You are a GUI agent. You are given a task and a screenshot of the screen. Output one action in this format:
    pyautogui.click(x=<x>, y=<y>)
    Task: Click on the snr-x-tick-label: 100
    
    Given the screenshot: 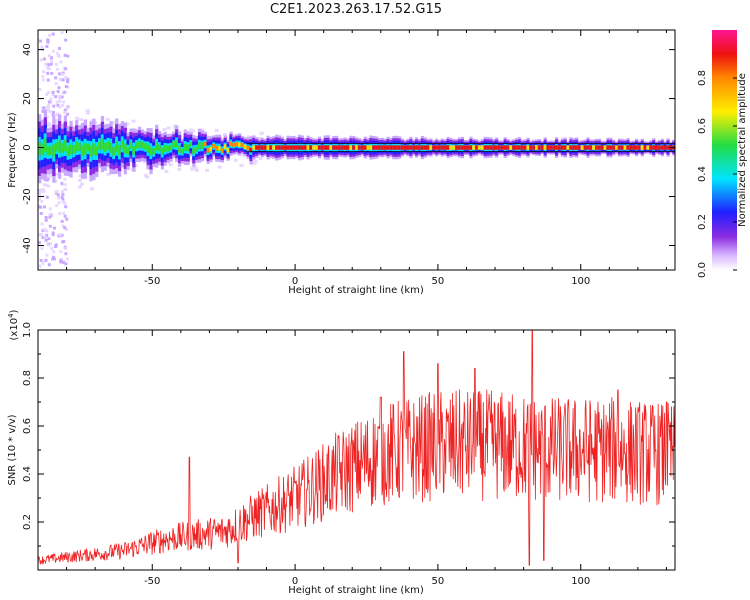 What is the action you would take?
    pyautogui.click(x=580, y=581)
    